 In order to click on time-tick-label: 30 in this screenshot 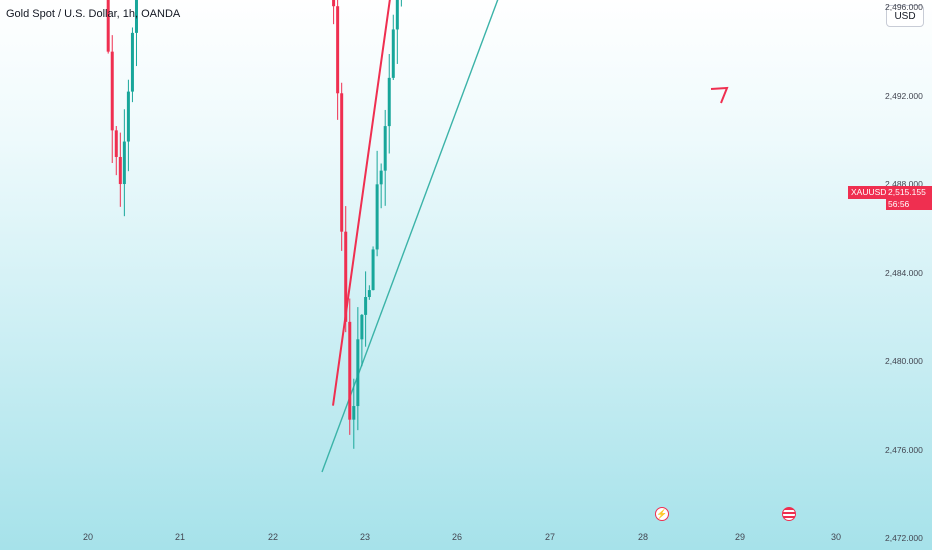, I will do `click(836, 537)`.